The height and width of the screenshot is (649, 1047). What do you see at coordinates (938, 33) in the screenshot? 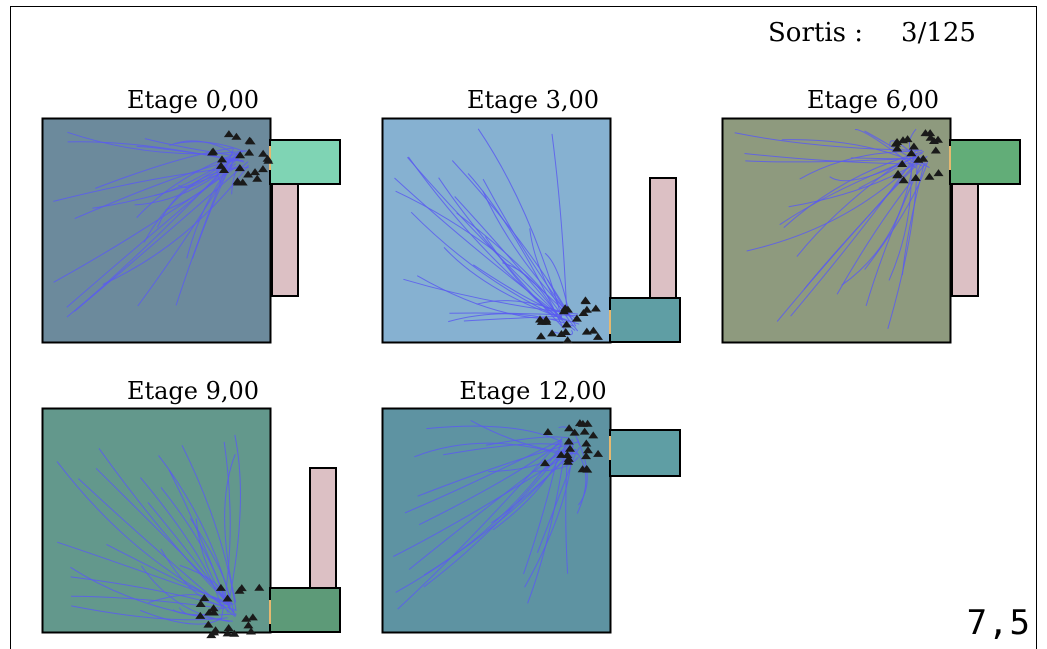
I see `exited-value: 3/125` at bounding box center [938, 33].